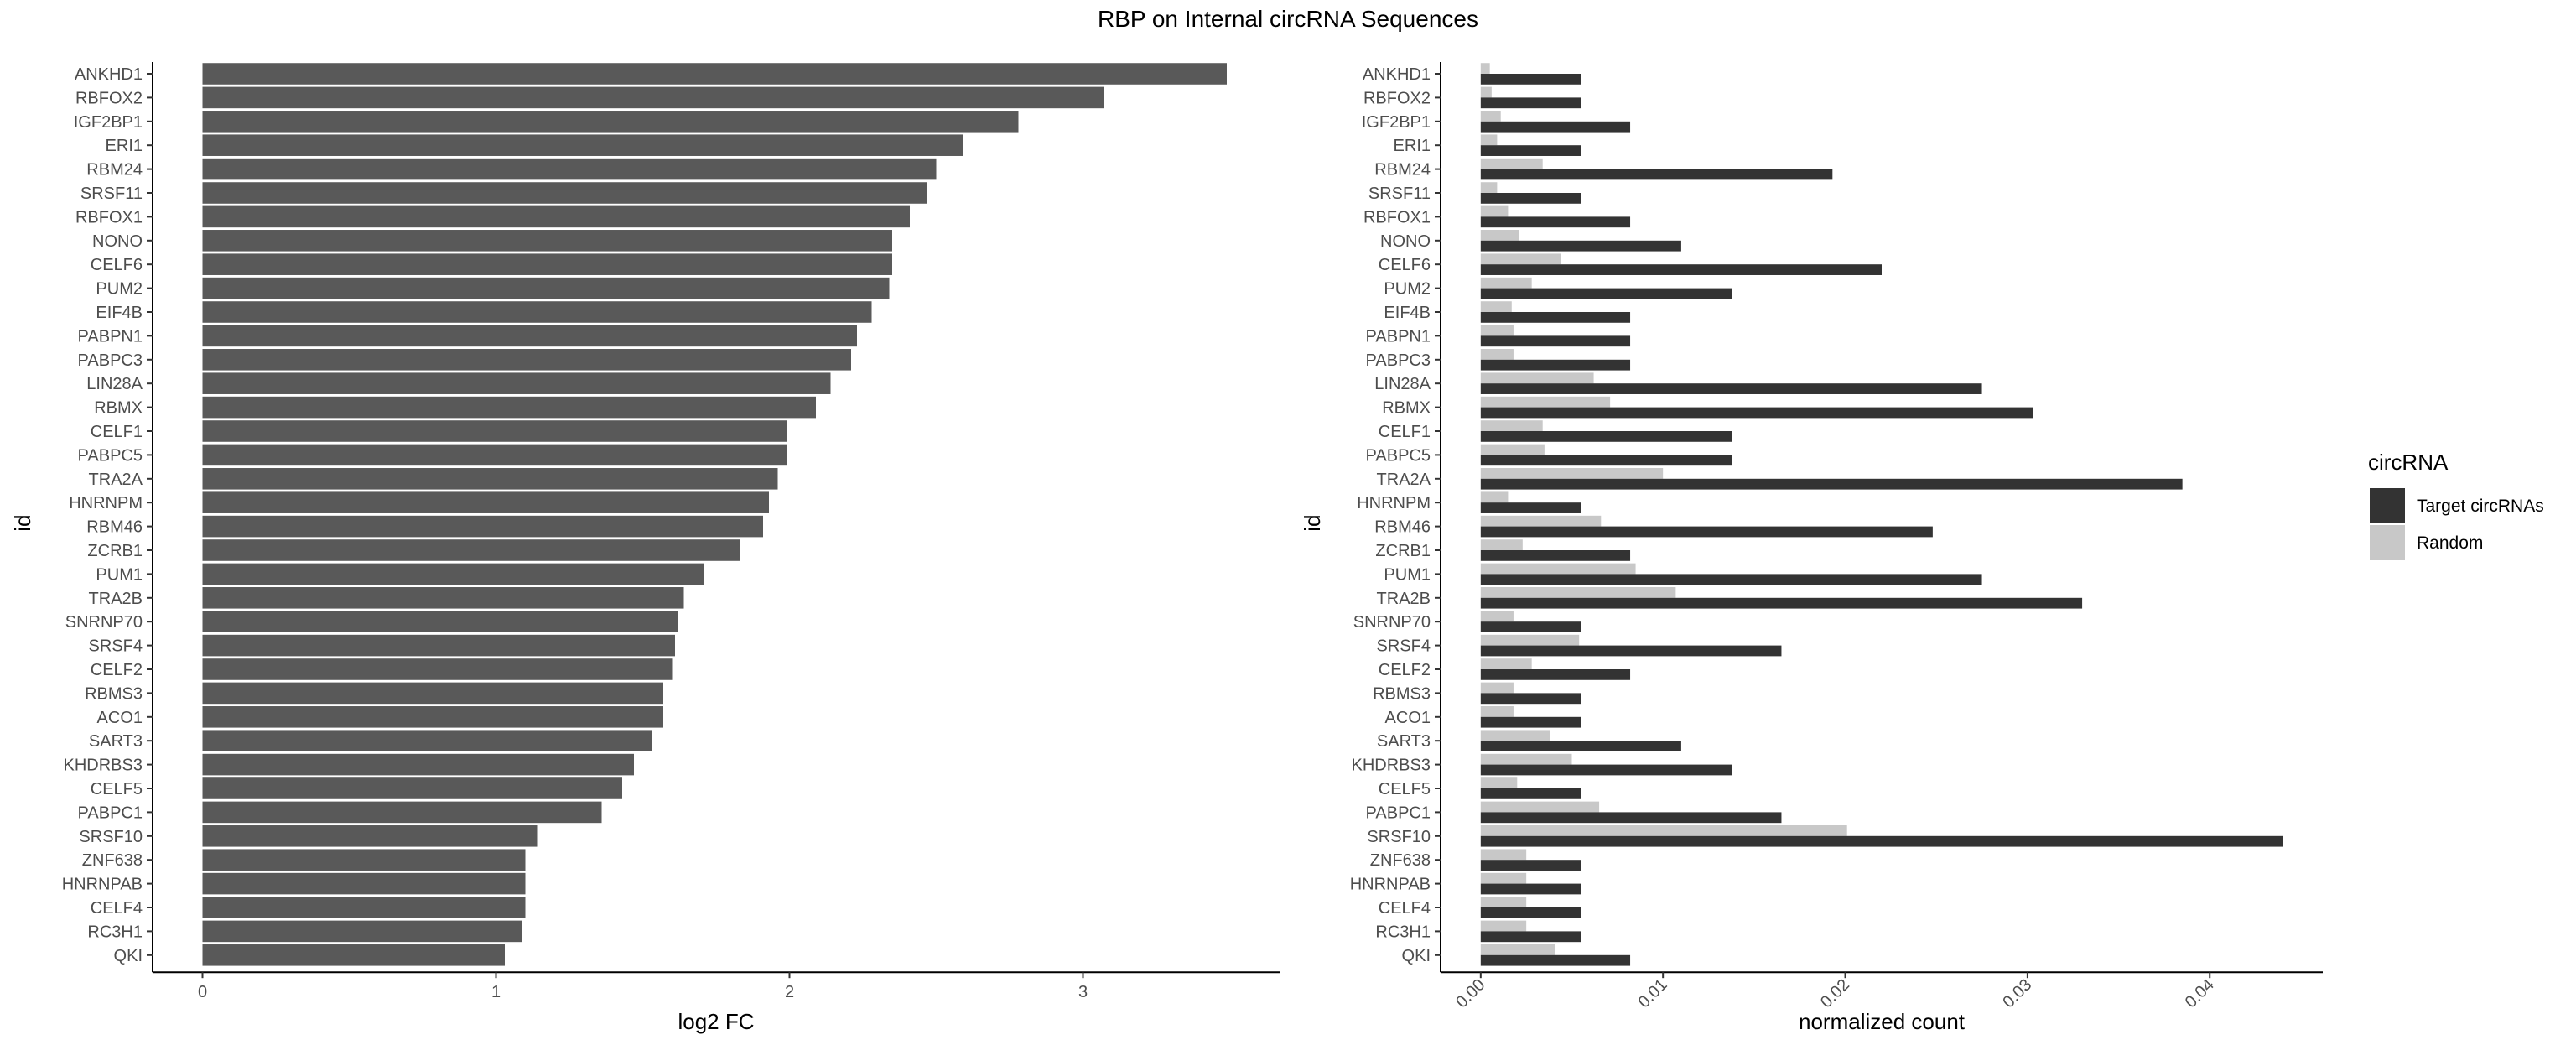 Image resolution: width=2576 pixels, height=1040 pixels. Describe the element at coordinates (1416, 956) in the screenshot. I see `y-tick-label: QKI` at that location.